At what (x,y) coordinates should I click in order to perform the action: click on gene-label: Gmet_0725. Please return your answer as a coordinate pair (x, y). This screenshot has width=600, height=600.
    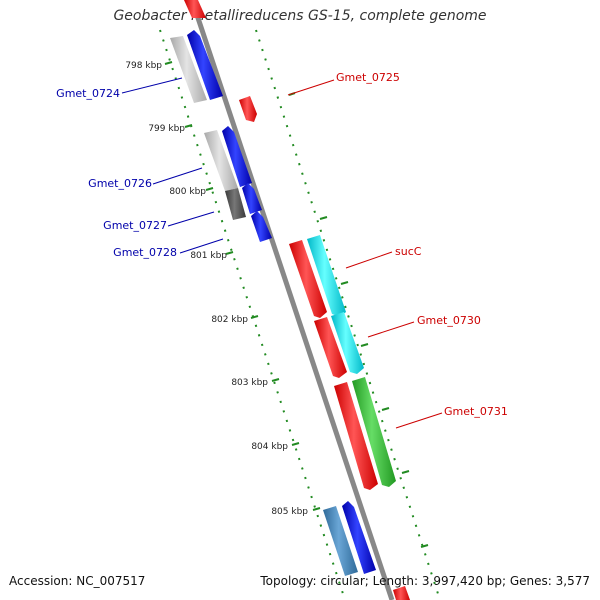
    Looking at the image, I should click on (368, 77).